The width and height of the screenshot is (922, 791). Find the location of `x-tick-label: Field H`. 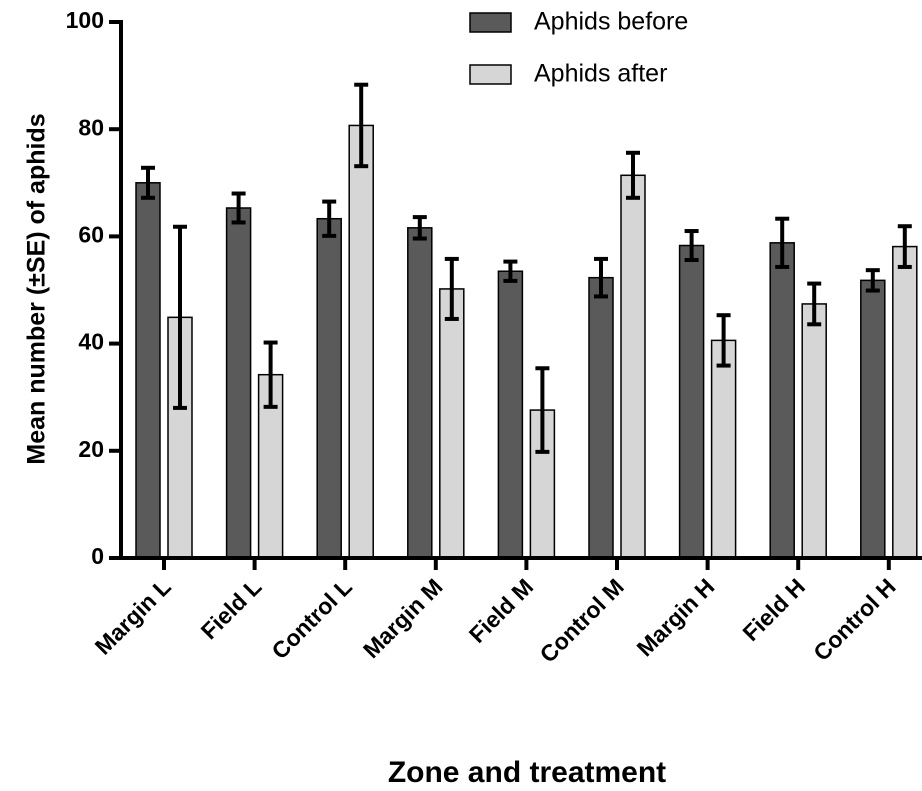

x-tick-label: Field H is located at coordinates (773, 609).